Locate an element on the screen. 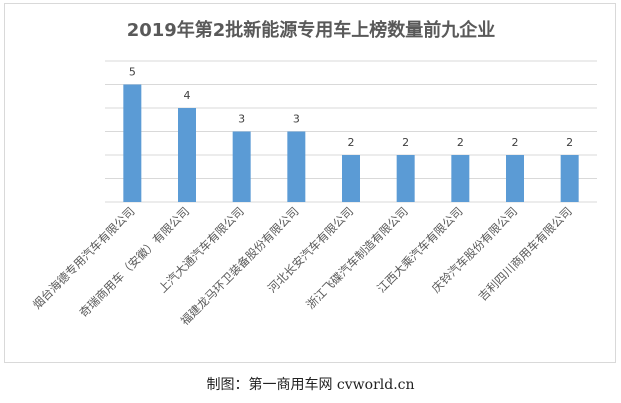  category-label: 福建龙马环卫装备股份有限公司 is located at coordinates (240, 266).